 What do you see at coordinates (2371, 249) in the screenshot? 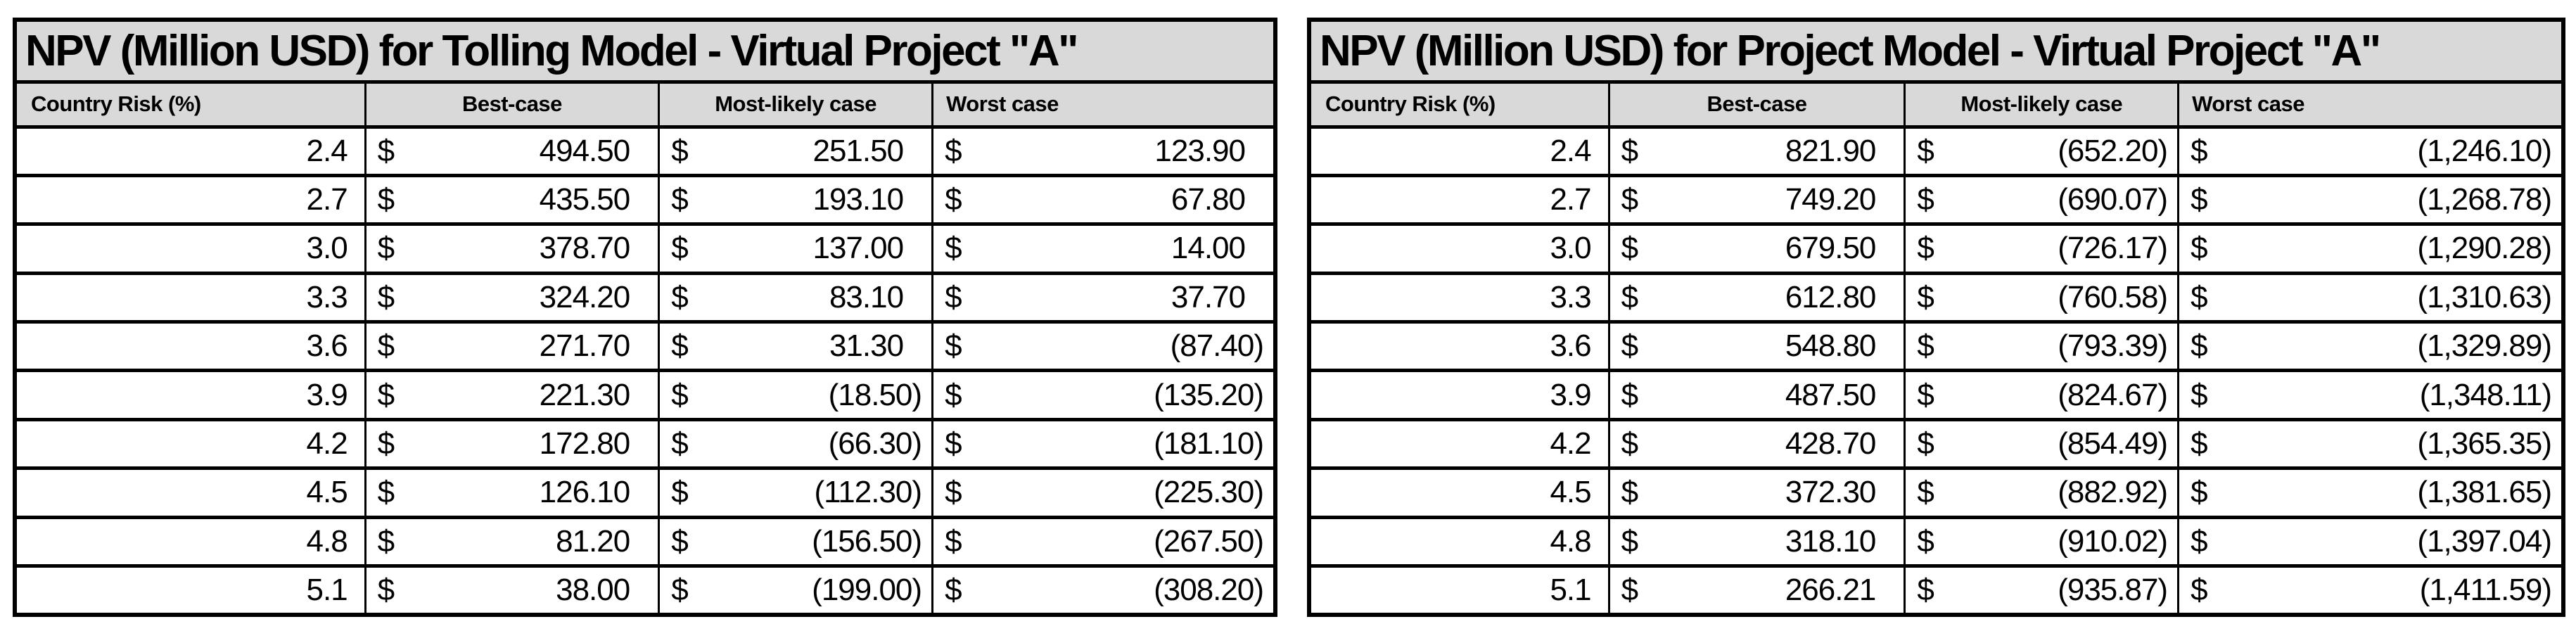
I see `worst-case-value-cell: $ (1,290.28)` at bounding box center [2371, 249].